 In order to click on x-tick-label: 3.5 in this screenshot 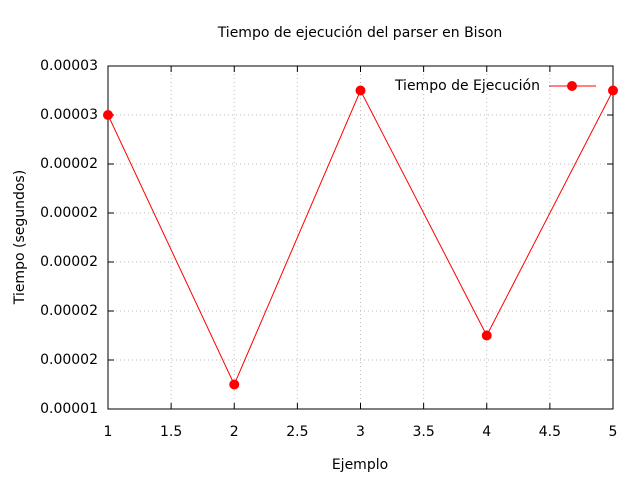, I will do `click(423, 432)`.